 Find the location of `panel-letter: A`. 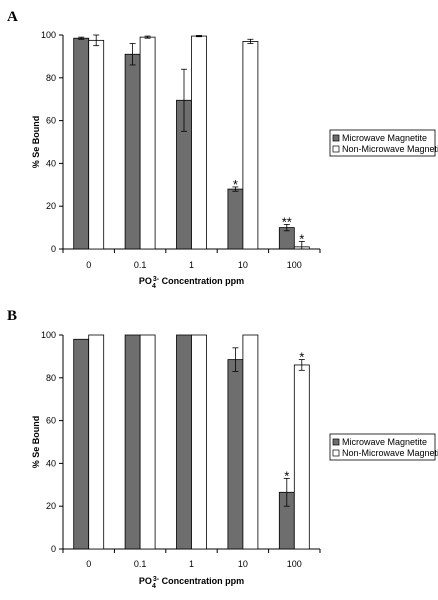

panel-letter: A is located at coordinates (12, 17).